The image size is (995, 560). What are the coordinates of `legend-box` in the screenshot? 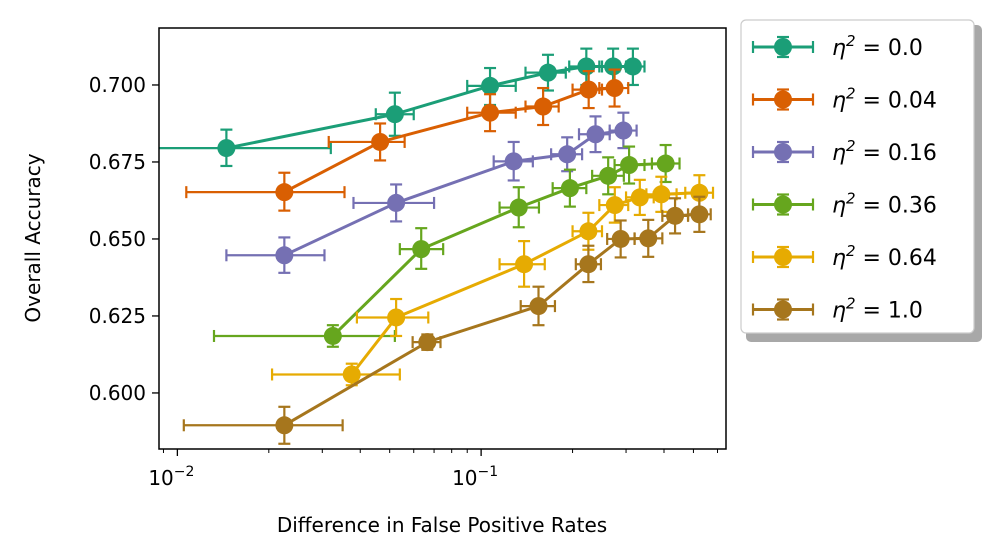 It's located at (857, 176).